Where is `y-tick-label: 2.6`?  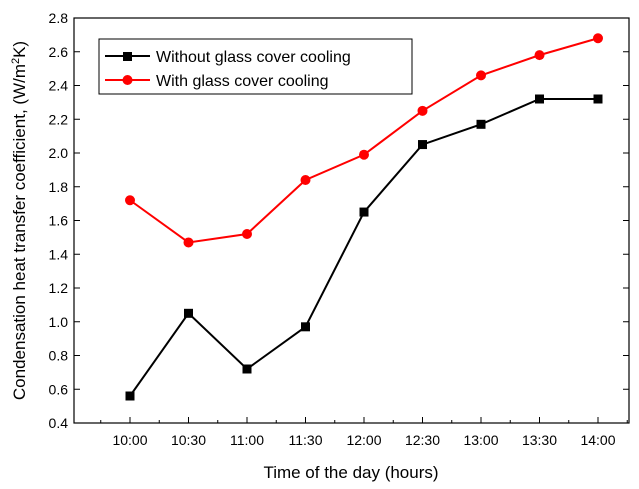
y-tick-label: 2.6 is located at coordinates (59, 52).